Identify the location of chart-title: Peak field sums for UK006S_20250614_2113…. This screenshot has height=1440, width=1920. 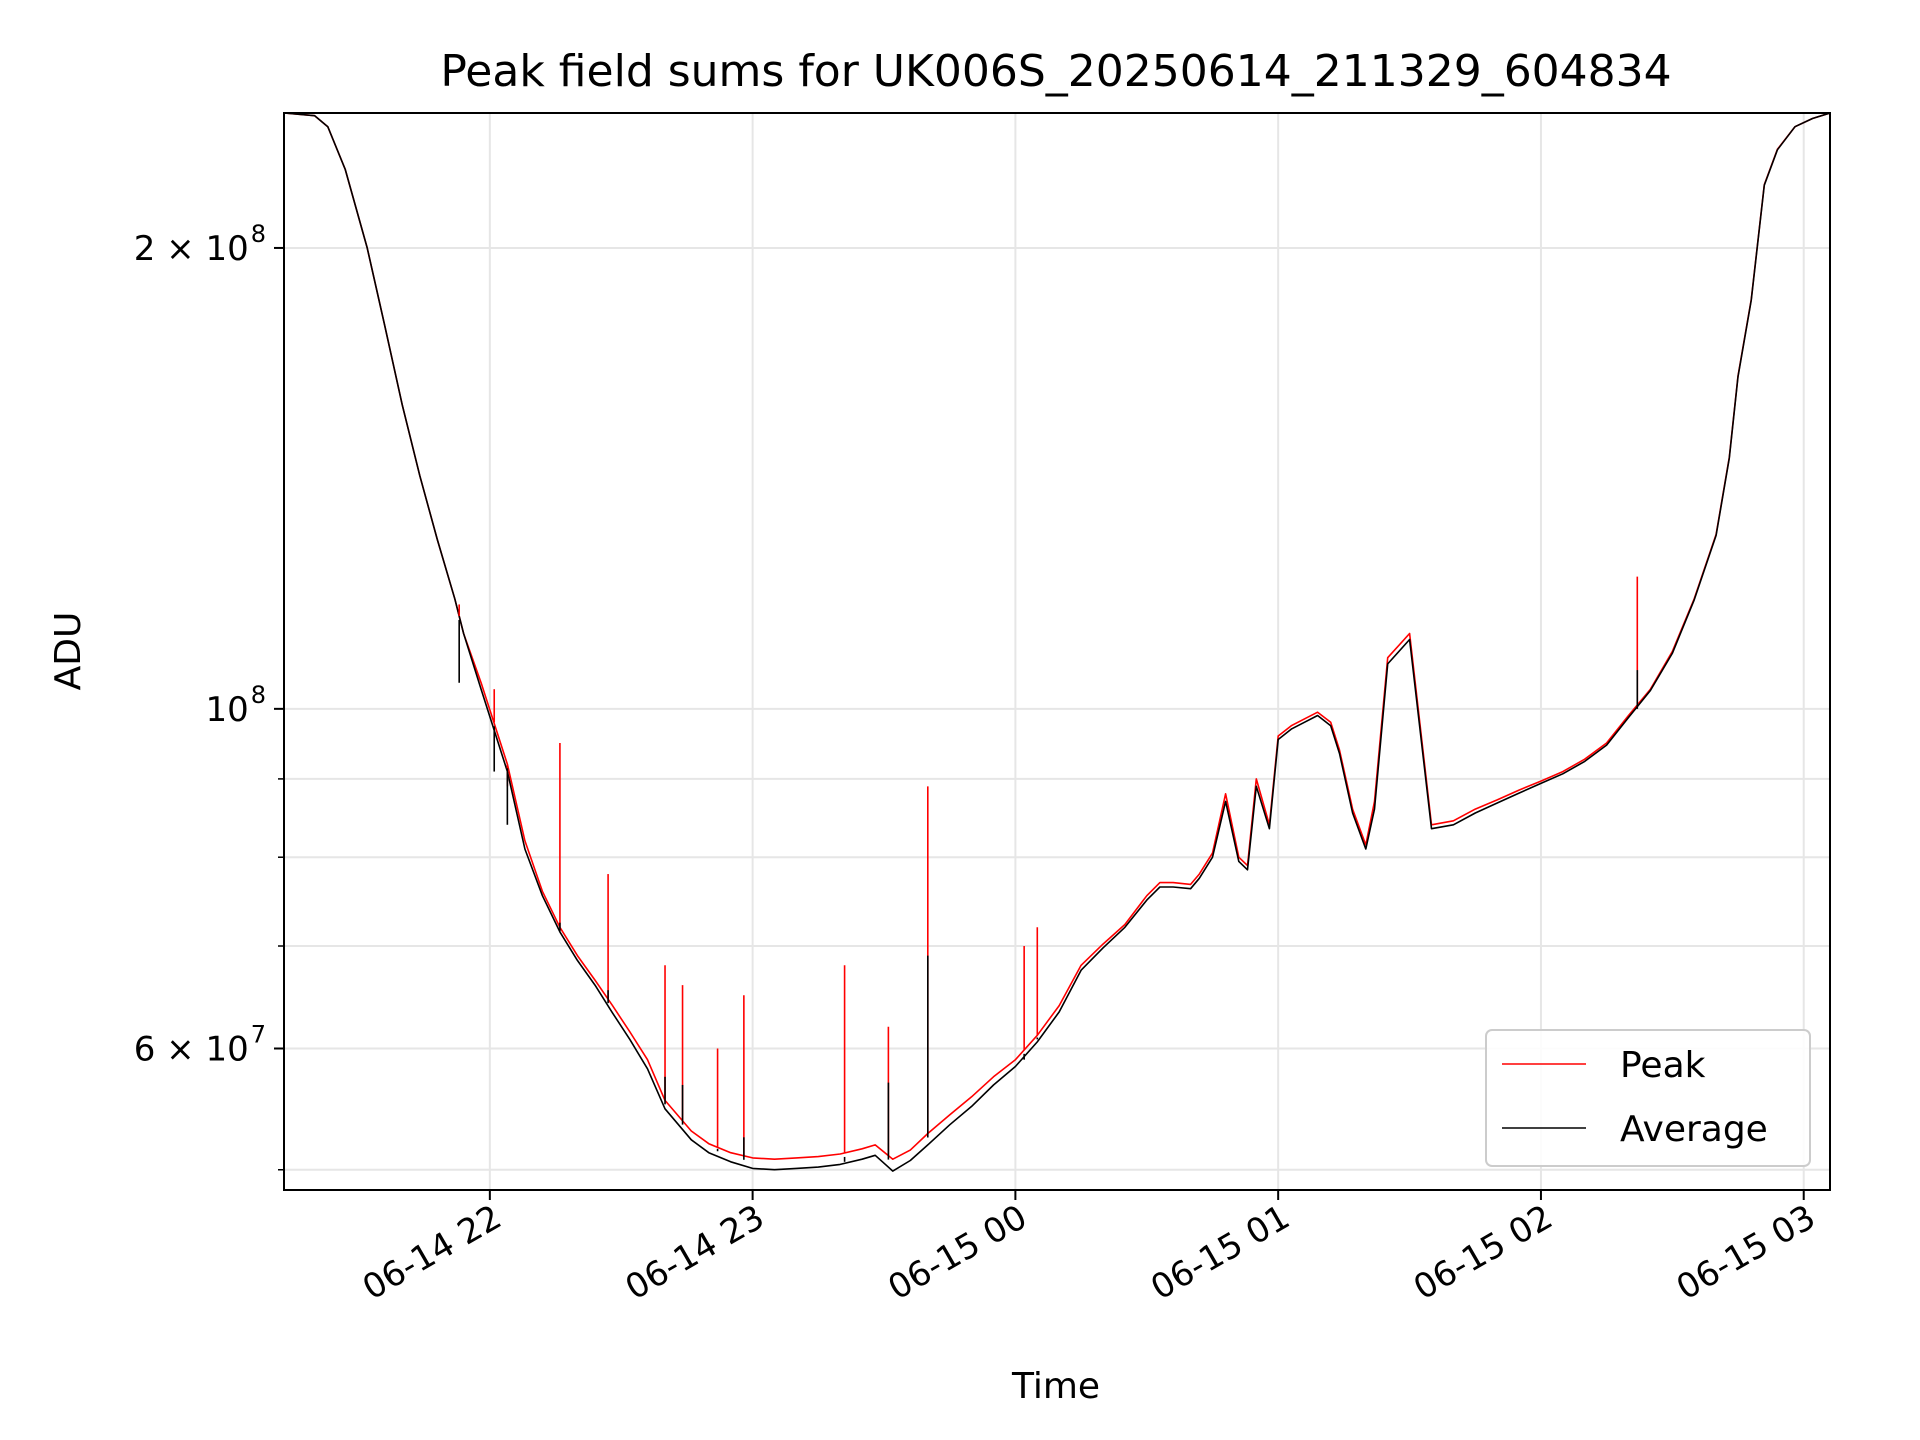
(1055, 71).